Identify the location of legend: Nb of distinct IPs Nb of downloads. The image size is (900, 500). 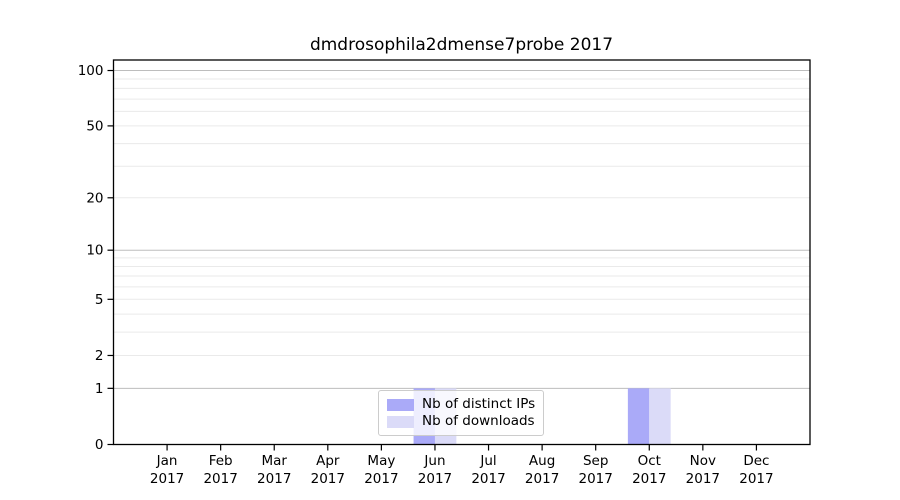
(461, 413).